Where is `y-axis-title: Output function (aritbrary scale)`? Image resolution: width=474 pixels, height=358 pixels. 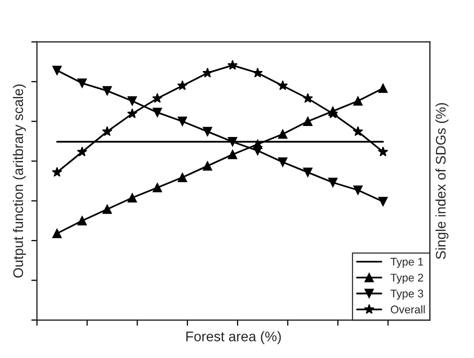 y-axis-title: Output function (aritbrary scale) is located at coordinates (19, 181).